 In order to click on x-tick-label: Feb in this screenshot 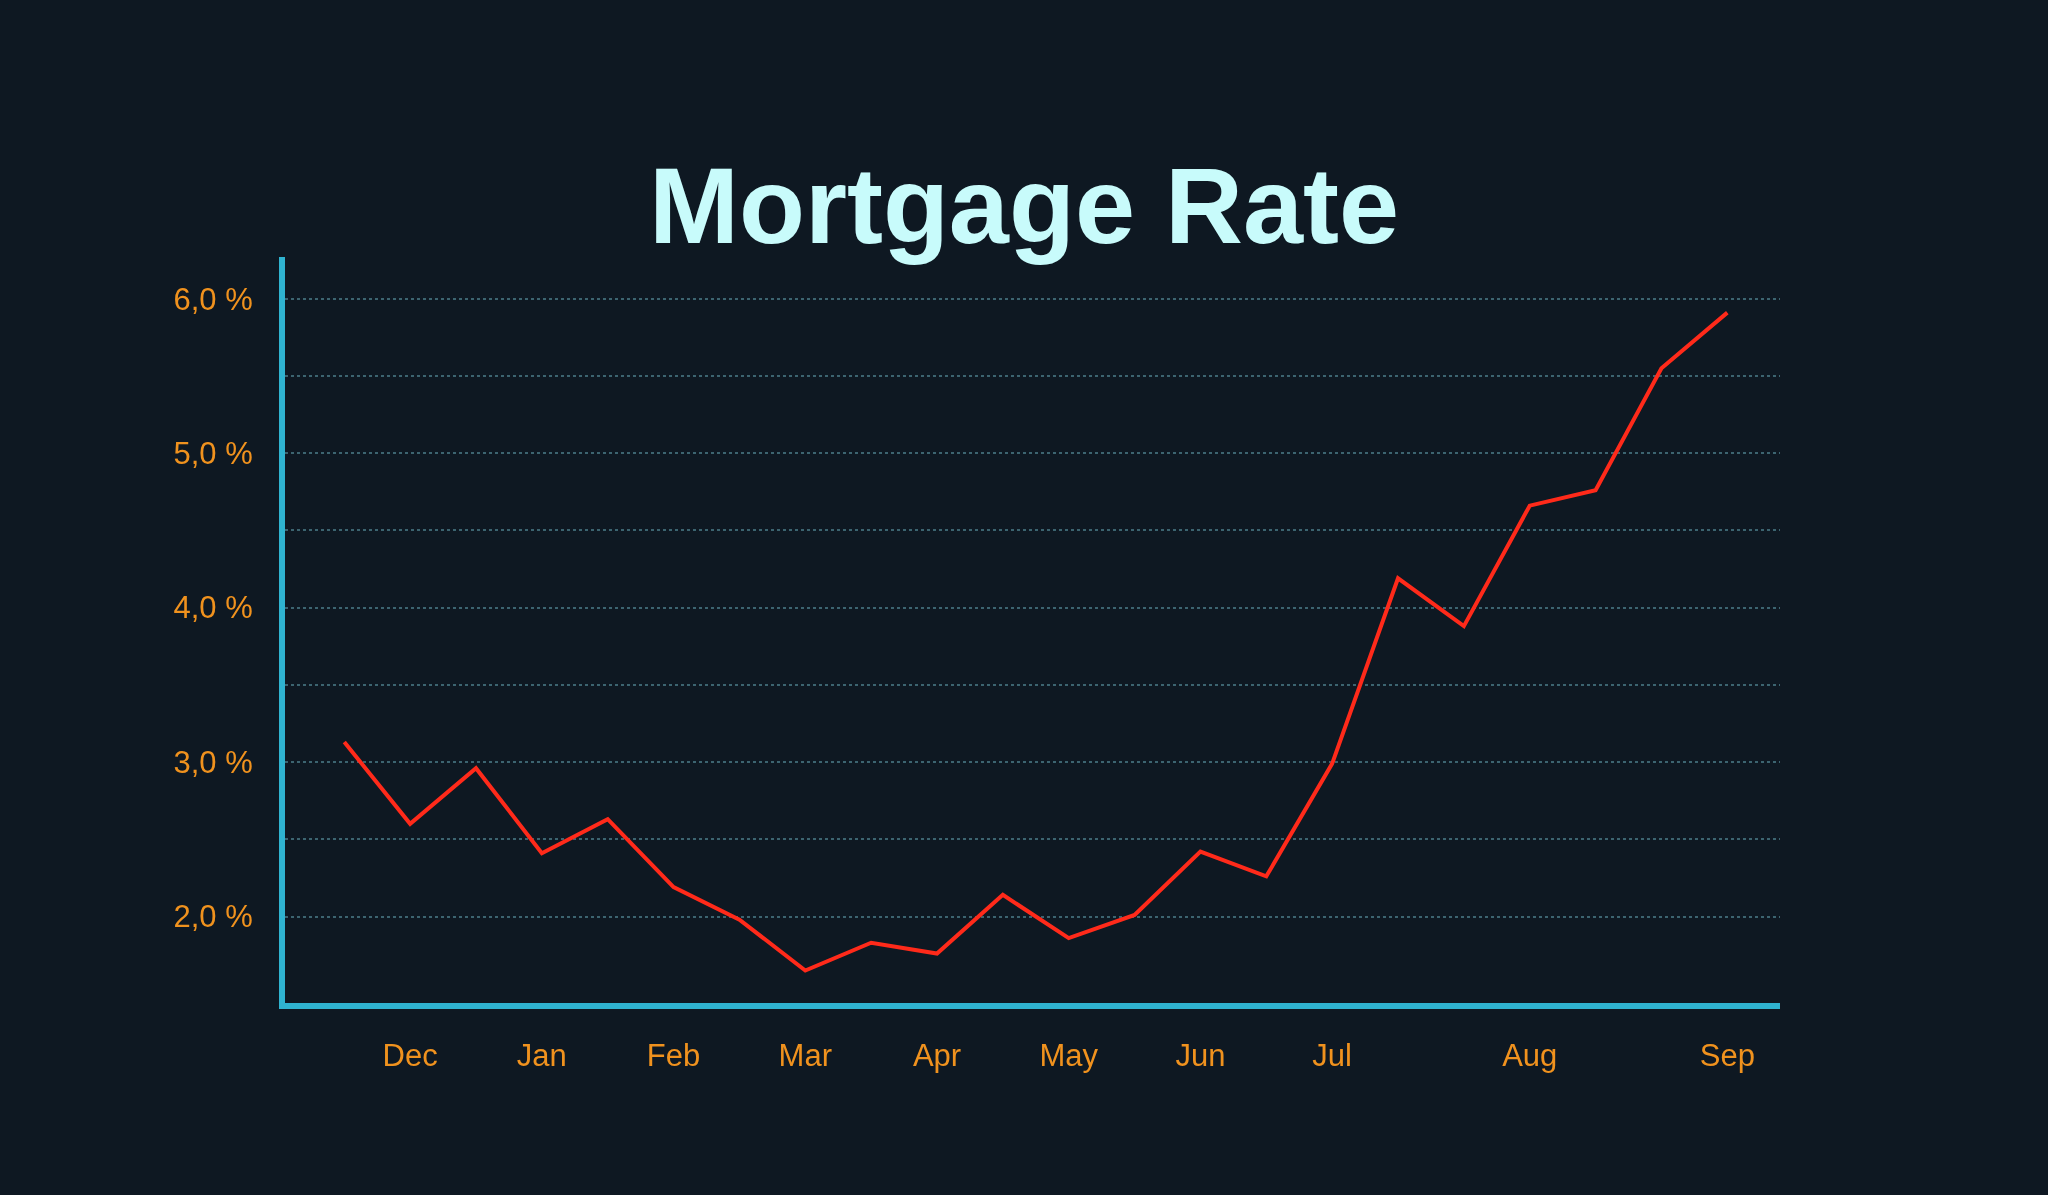, I will do `click(673, 1056)`.